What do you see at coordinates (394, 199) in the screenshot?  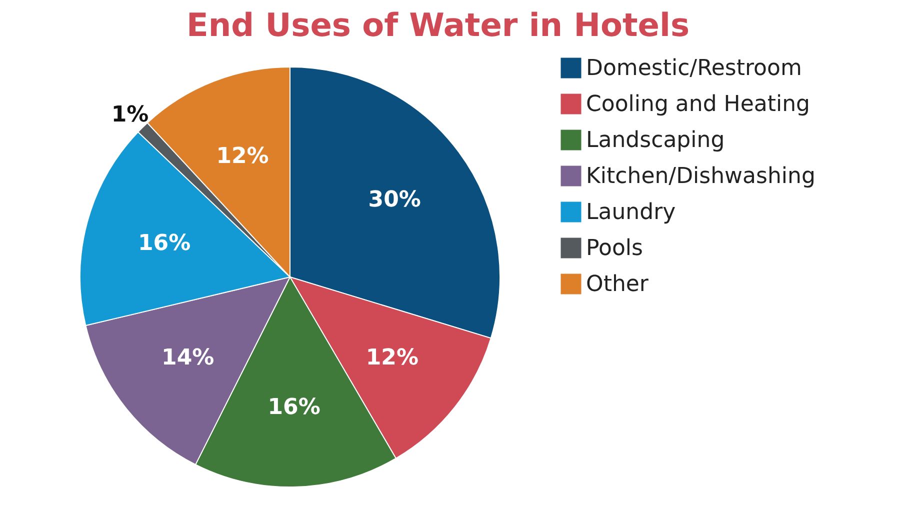 I see `data-label: 30%` at bounding box center [394, 199].